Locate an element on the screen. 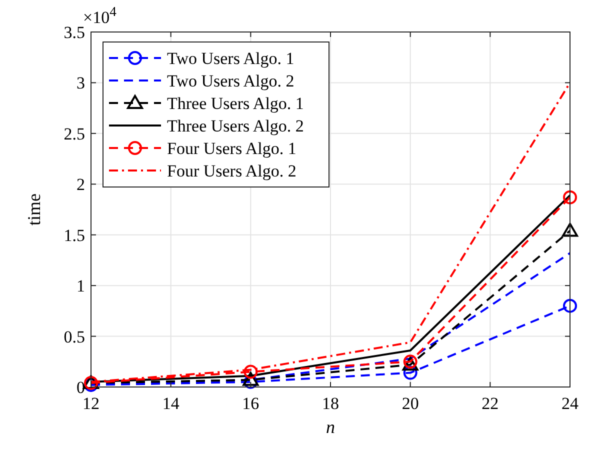 Image resolution: width=589 pixels, height=451 pixels. y-tick-label: 2 is located at coordinates (80, 184).